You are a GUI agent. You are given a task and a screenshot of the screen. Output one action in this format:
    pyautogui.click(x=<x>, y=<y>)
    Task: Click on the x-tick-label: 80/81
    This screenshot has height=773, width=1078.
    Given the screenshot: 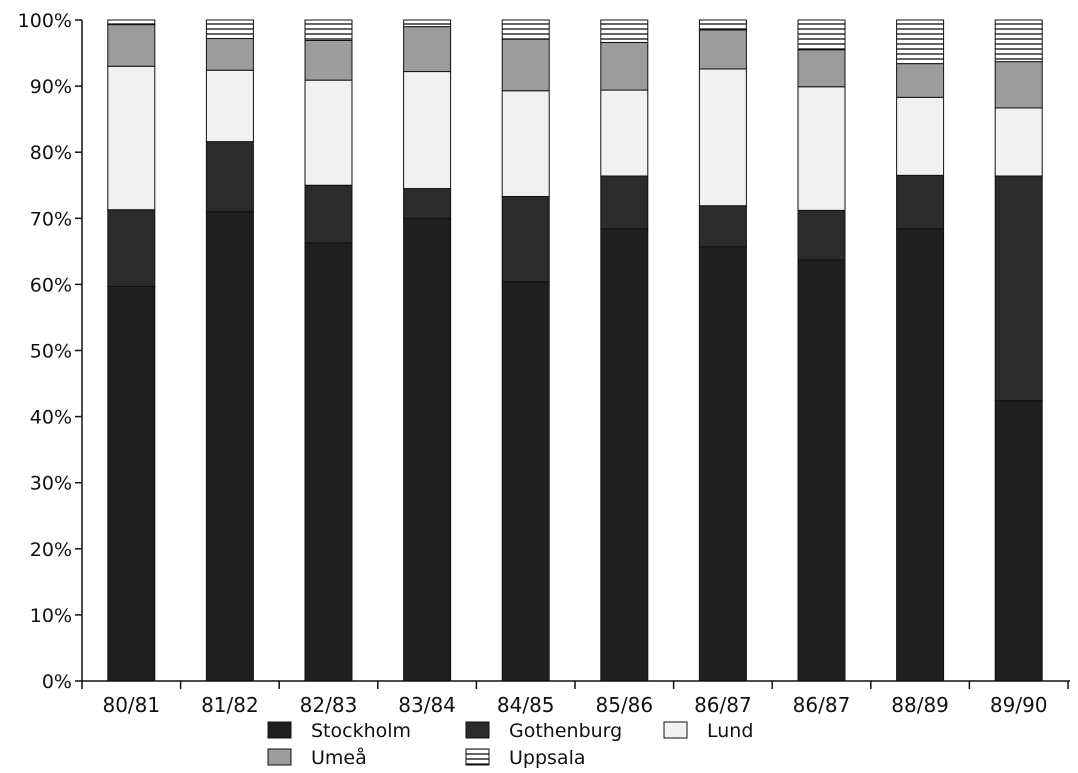 What is the action you would take?
    pyautogui.click(x=131, y=705)
    